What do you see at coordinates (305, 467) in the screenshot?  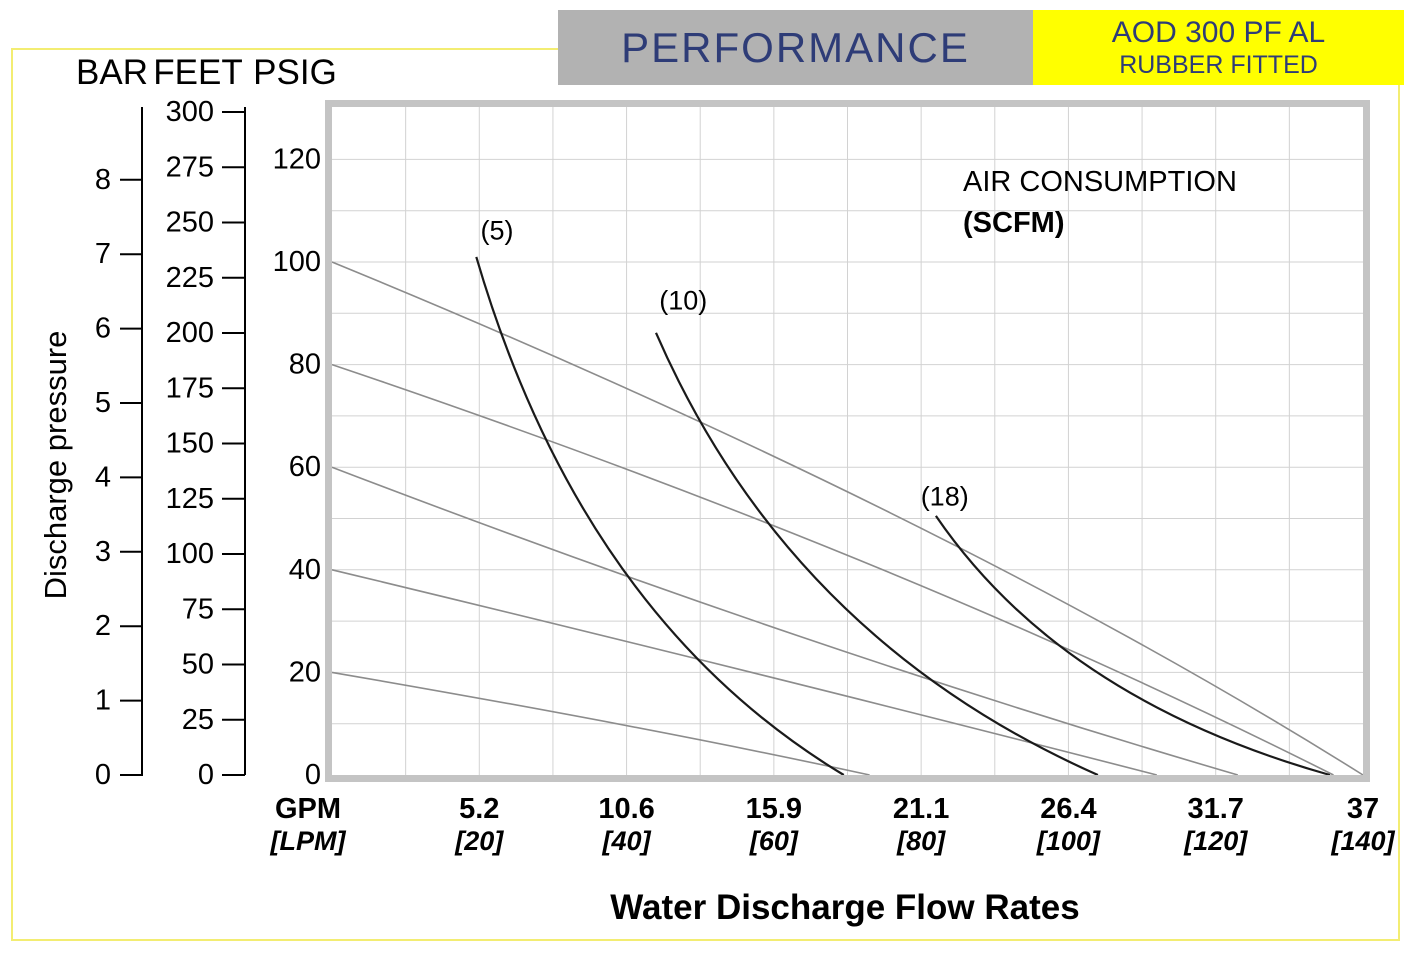 I see `psig-tick-label: 60` at bounding box center [305, 467].